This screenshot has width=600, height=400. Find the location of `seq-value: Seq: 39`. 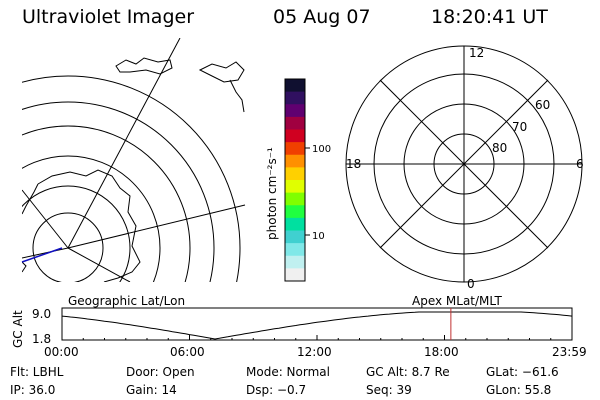

seq-value: Seq: 39 is located at coordinates (389, 390).